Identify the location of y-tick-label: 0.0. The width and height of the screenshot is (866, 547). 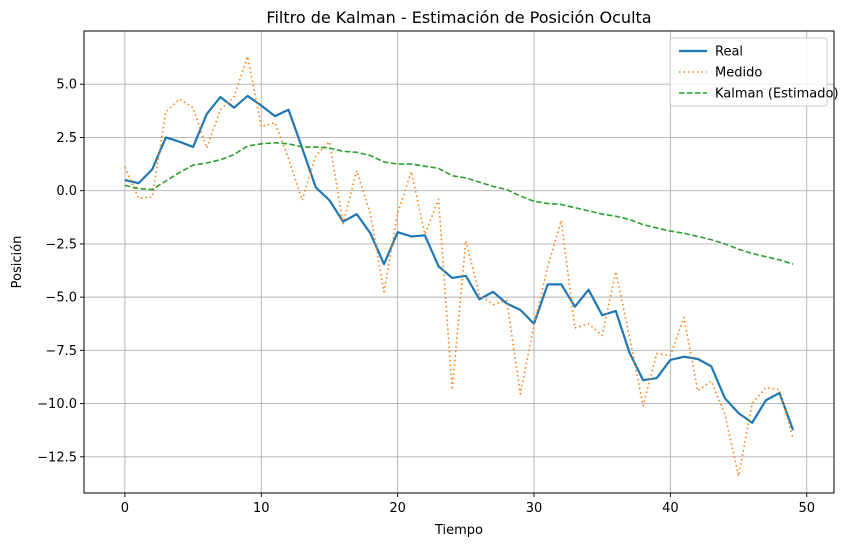
(66, 191).